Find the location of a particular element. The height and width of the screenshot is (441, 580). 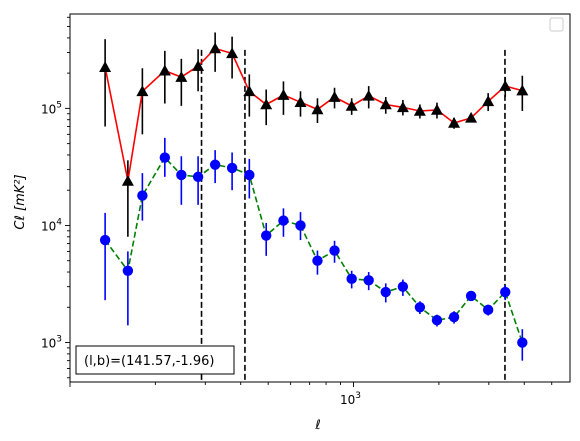

annotation-box is located at coordinates (155, 360).